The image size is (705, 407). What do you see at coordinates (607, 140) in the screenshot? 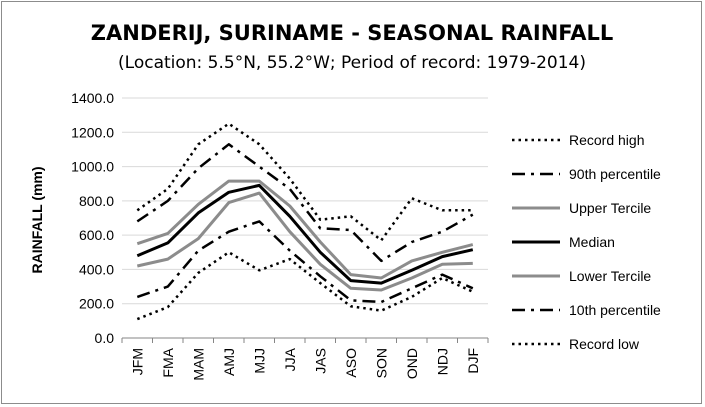
I see `legend-label: Record high` at bounding box center [607, 140].